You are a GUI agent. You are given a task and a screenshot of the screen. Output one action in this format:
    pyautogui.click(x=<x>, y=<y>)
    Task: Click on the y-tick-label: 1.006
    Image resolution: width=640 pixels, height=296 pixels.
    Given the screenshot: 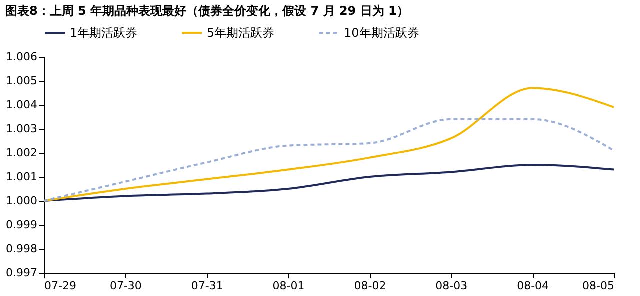 What is the action you would take?
    pyautogui.click(x=22, y=57)
    